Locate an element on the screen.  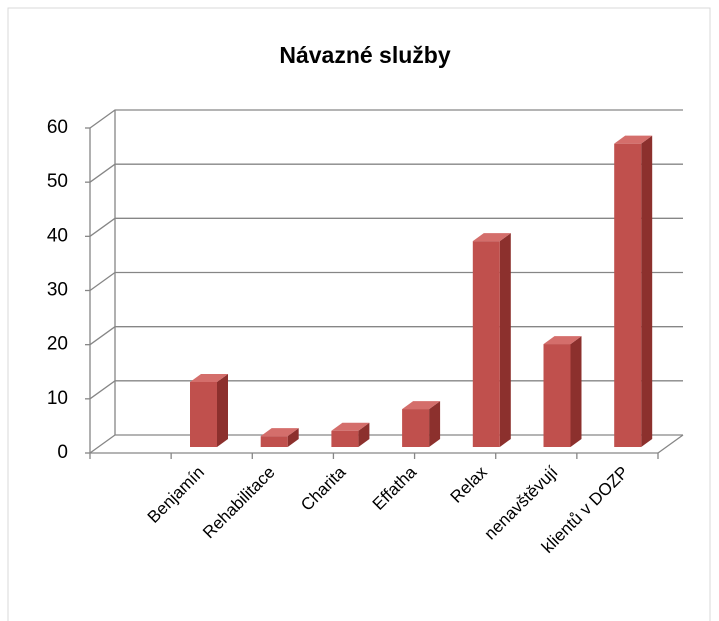
y-tick-label: 10 is located at coordinates (57, 398).